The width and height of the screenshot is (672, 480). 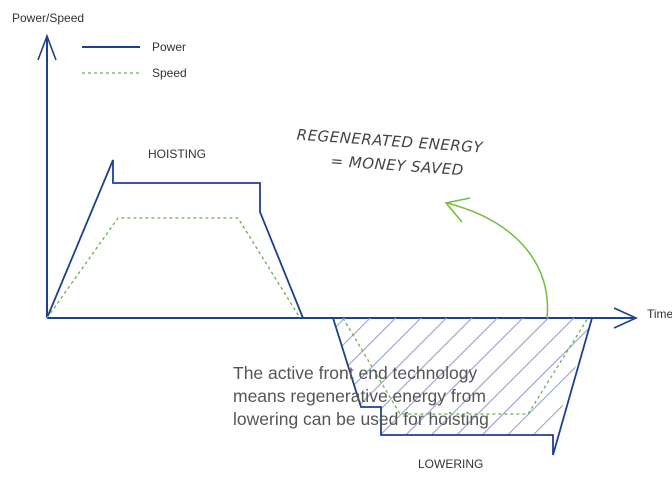 I want to click on y-axis-arrowhead, so click(x=47, y=47).